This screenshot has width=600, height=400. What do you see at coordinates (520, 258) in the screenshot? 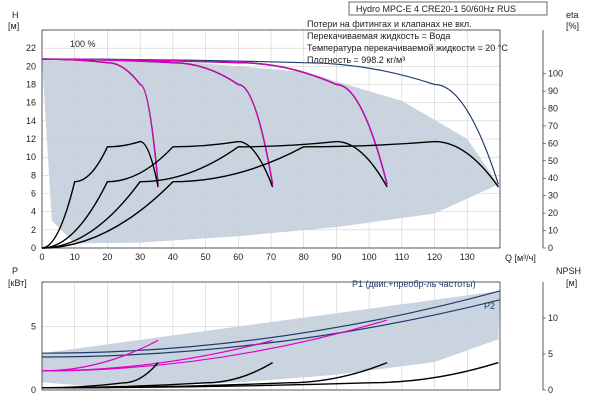
I see `x-axis-title: Q [м³/ч]` at bounding box center [520, 258].